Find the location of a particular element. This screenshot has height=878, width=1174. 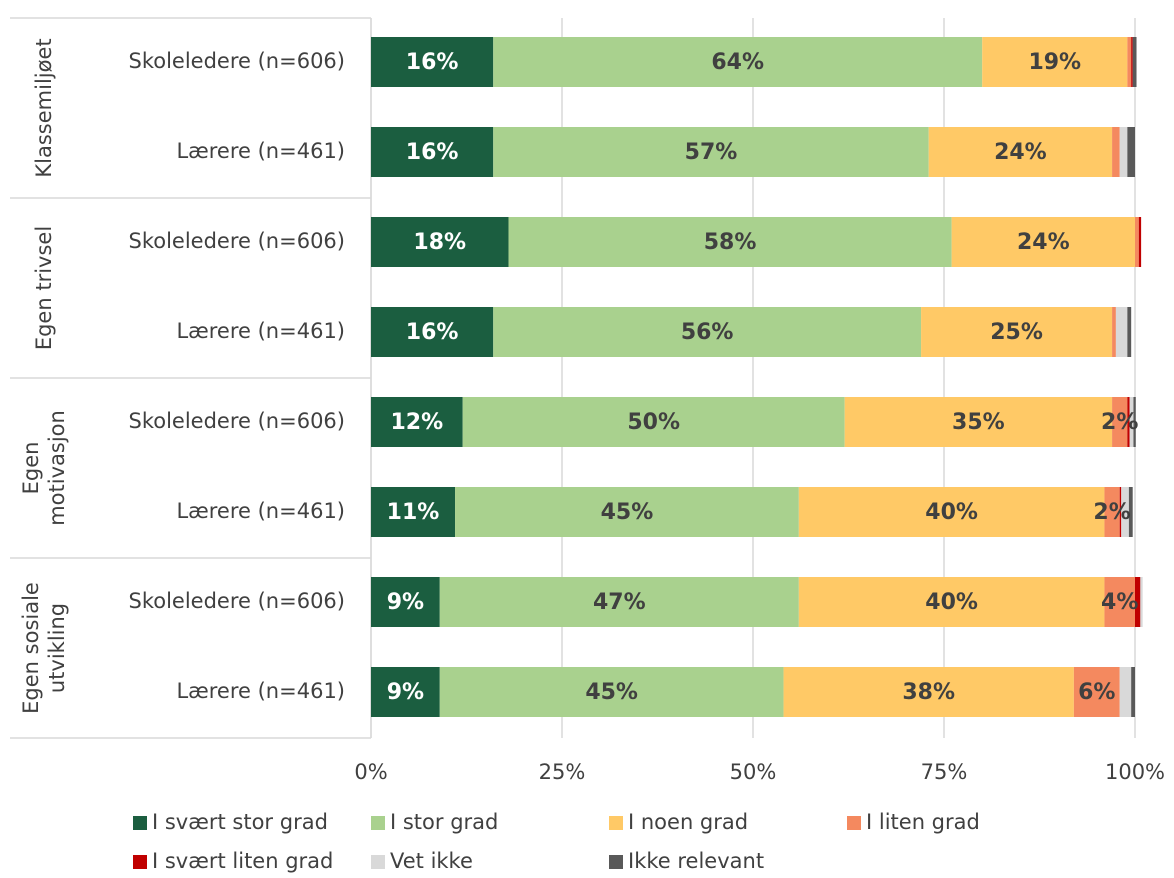

legend-label: Ikke relevant is located at coordinates (696, 861).